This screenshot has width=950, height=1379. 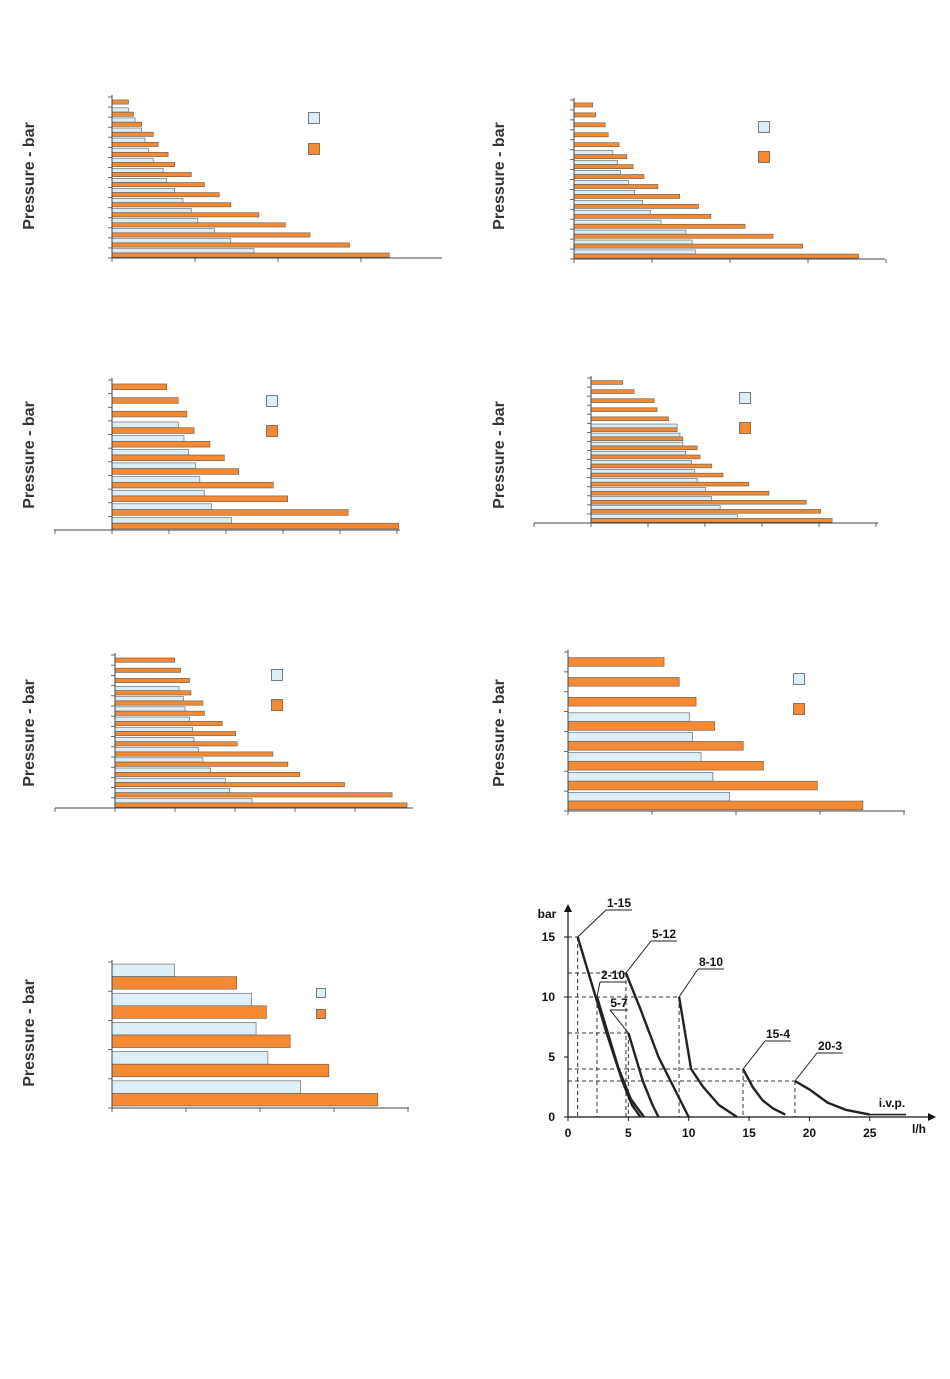 What do you see at coordinates (698, 732) in the screenshot?
I see `bar-chart-6: Pressure - bar` at bounding box center [698, 732].